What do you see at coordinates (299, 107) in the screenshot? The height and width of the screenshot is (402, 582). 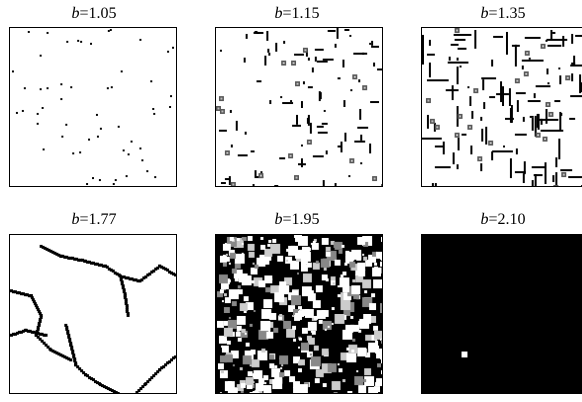 I see `panel-background` at bounding box center [299, 107].